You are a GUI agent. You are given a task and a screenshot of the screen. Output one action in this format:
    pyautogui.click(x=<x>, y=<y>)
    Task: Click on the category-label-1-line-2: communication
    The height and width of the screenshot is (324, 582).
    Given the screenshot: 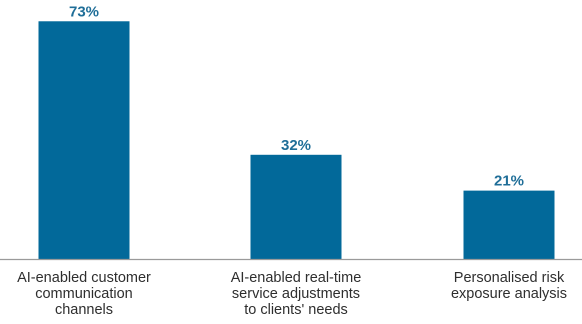 What is the action you would take?
    pyautogui.click(x=84, y=294)
    